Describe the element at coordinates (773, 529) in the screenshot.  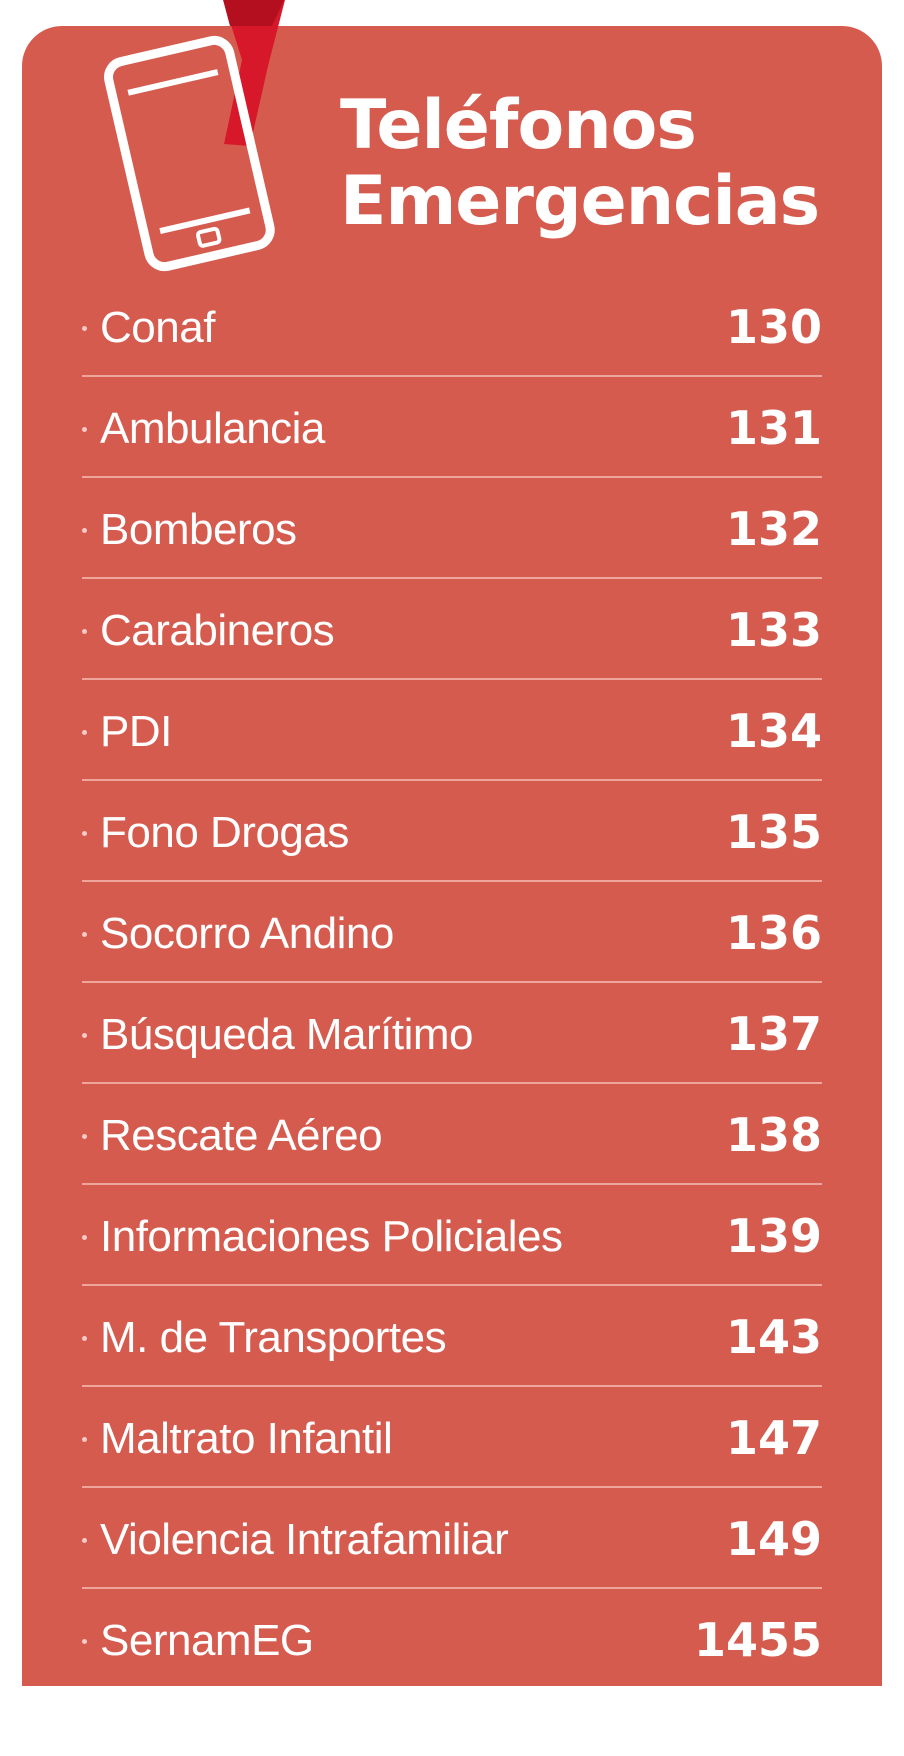
I see `contact-number: 132` at that location.